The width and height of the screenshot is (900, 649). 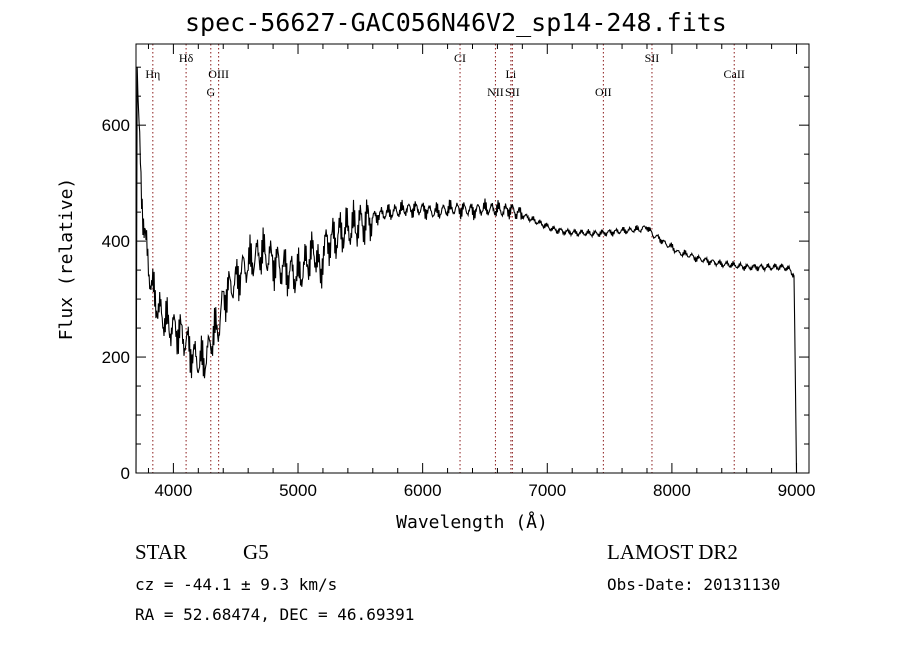 I want to click on x-tick-label: 5000, so click(x=298, y=490).